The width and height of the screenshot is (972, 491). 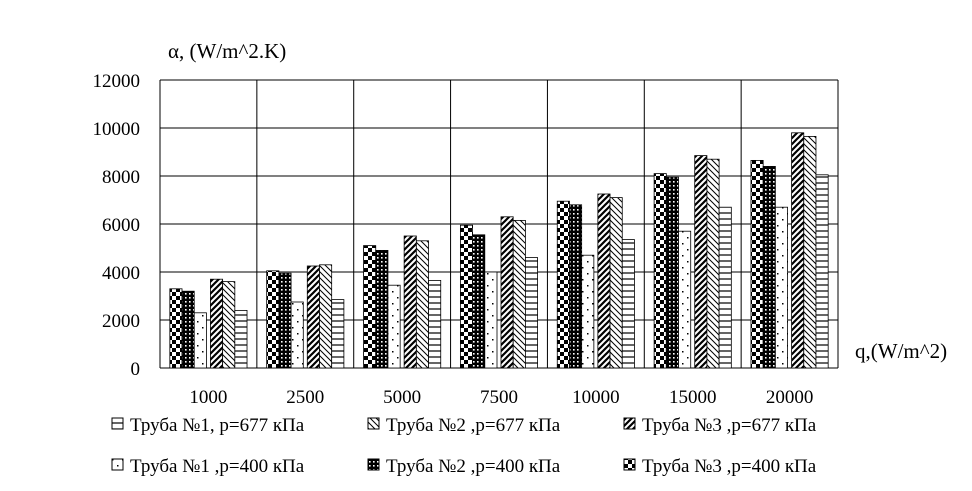 What do you see at coordinates (790, 397) in the screenshot?
I see `x-tick-label: 20000` at bounding box center [790, 397].